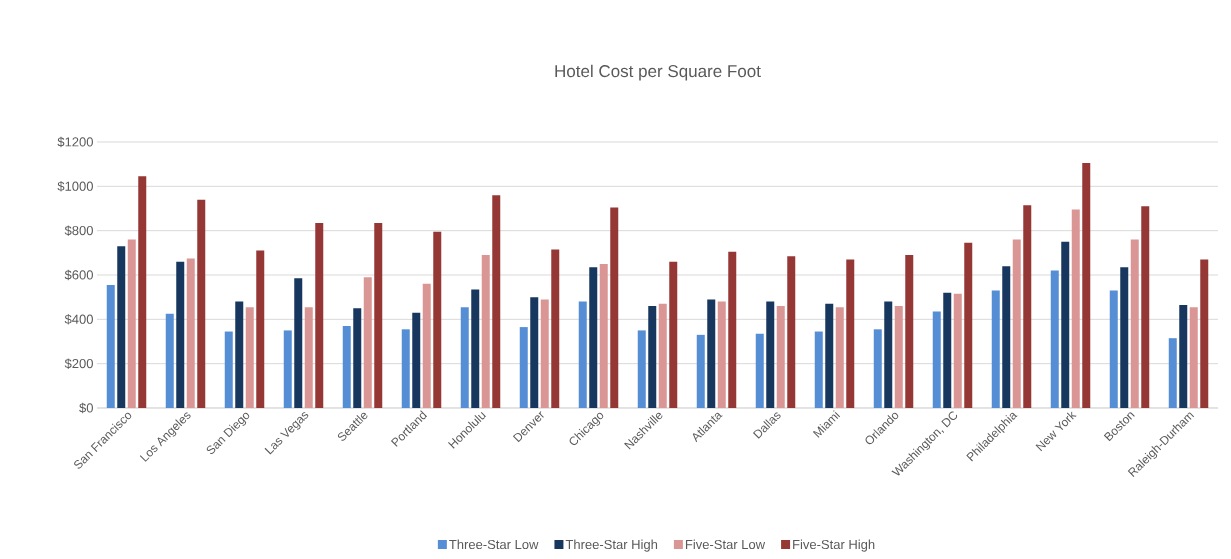 This screenshot has width=1231, height=559. What do you see at coordinates (78, 319) in the screenshot?
I see `y-tick-label: $400` at bounding box center [78, 319].